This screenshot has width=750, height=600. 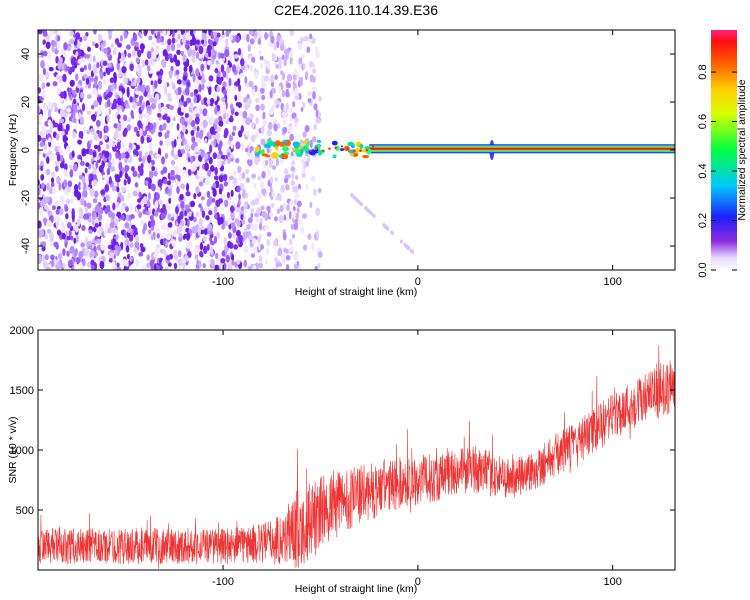 What do you see at coordinates (742, 149) in the screenshot?
I see `colorbar-label: Normalized spectral amplitude` at bounding box center [742, 149].